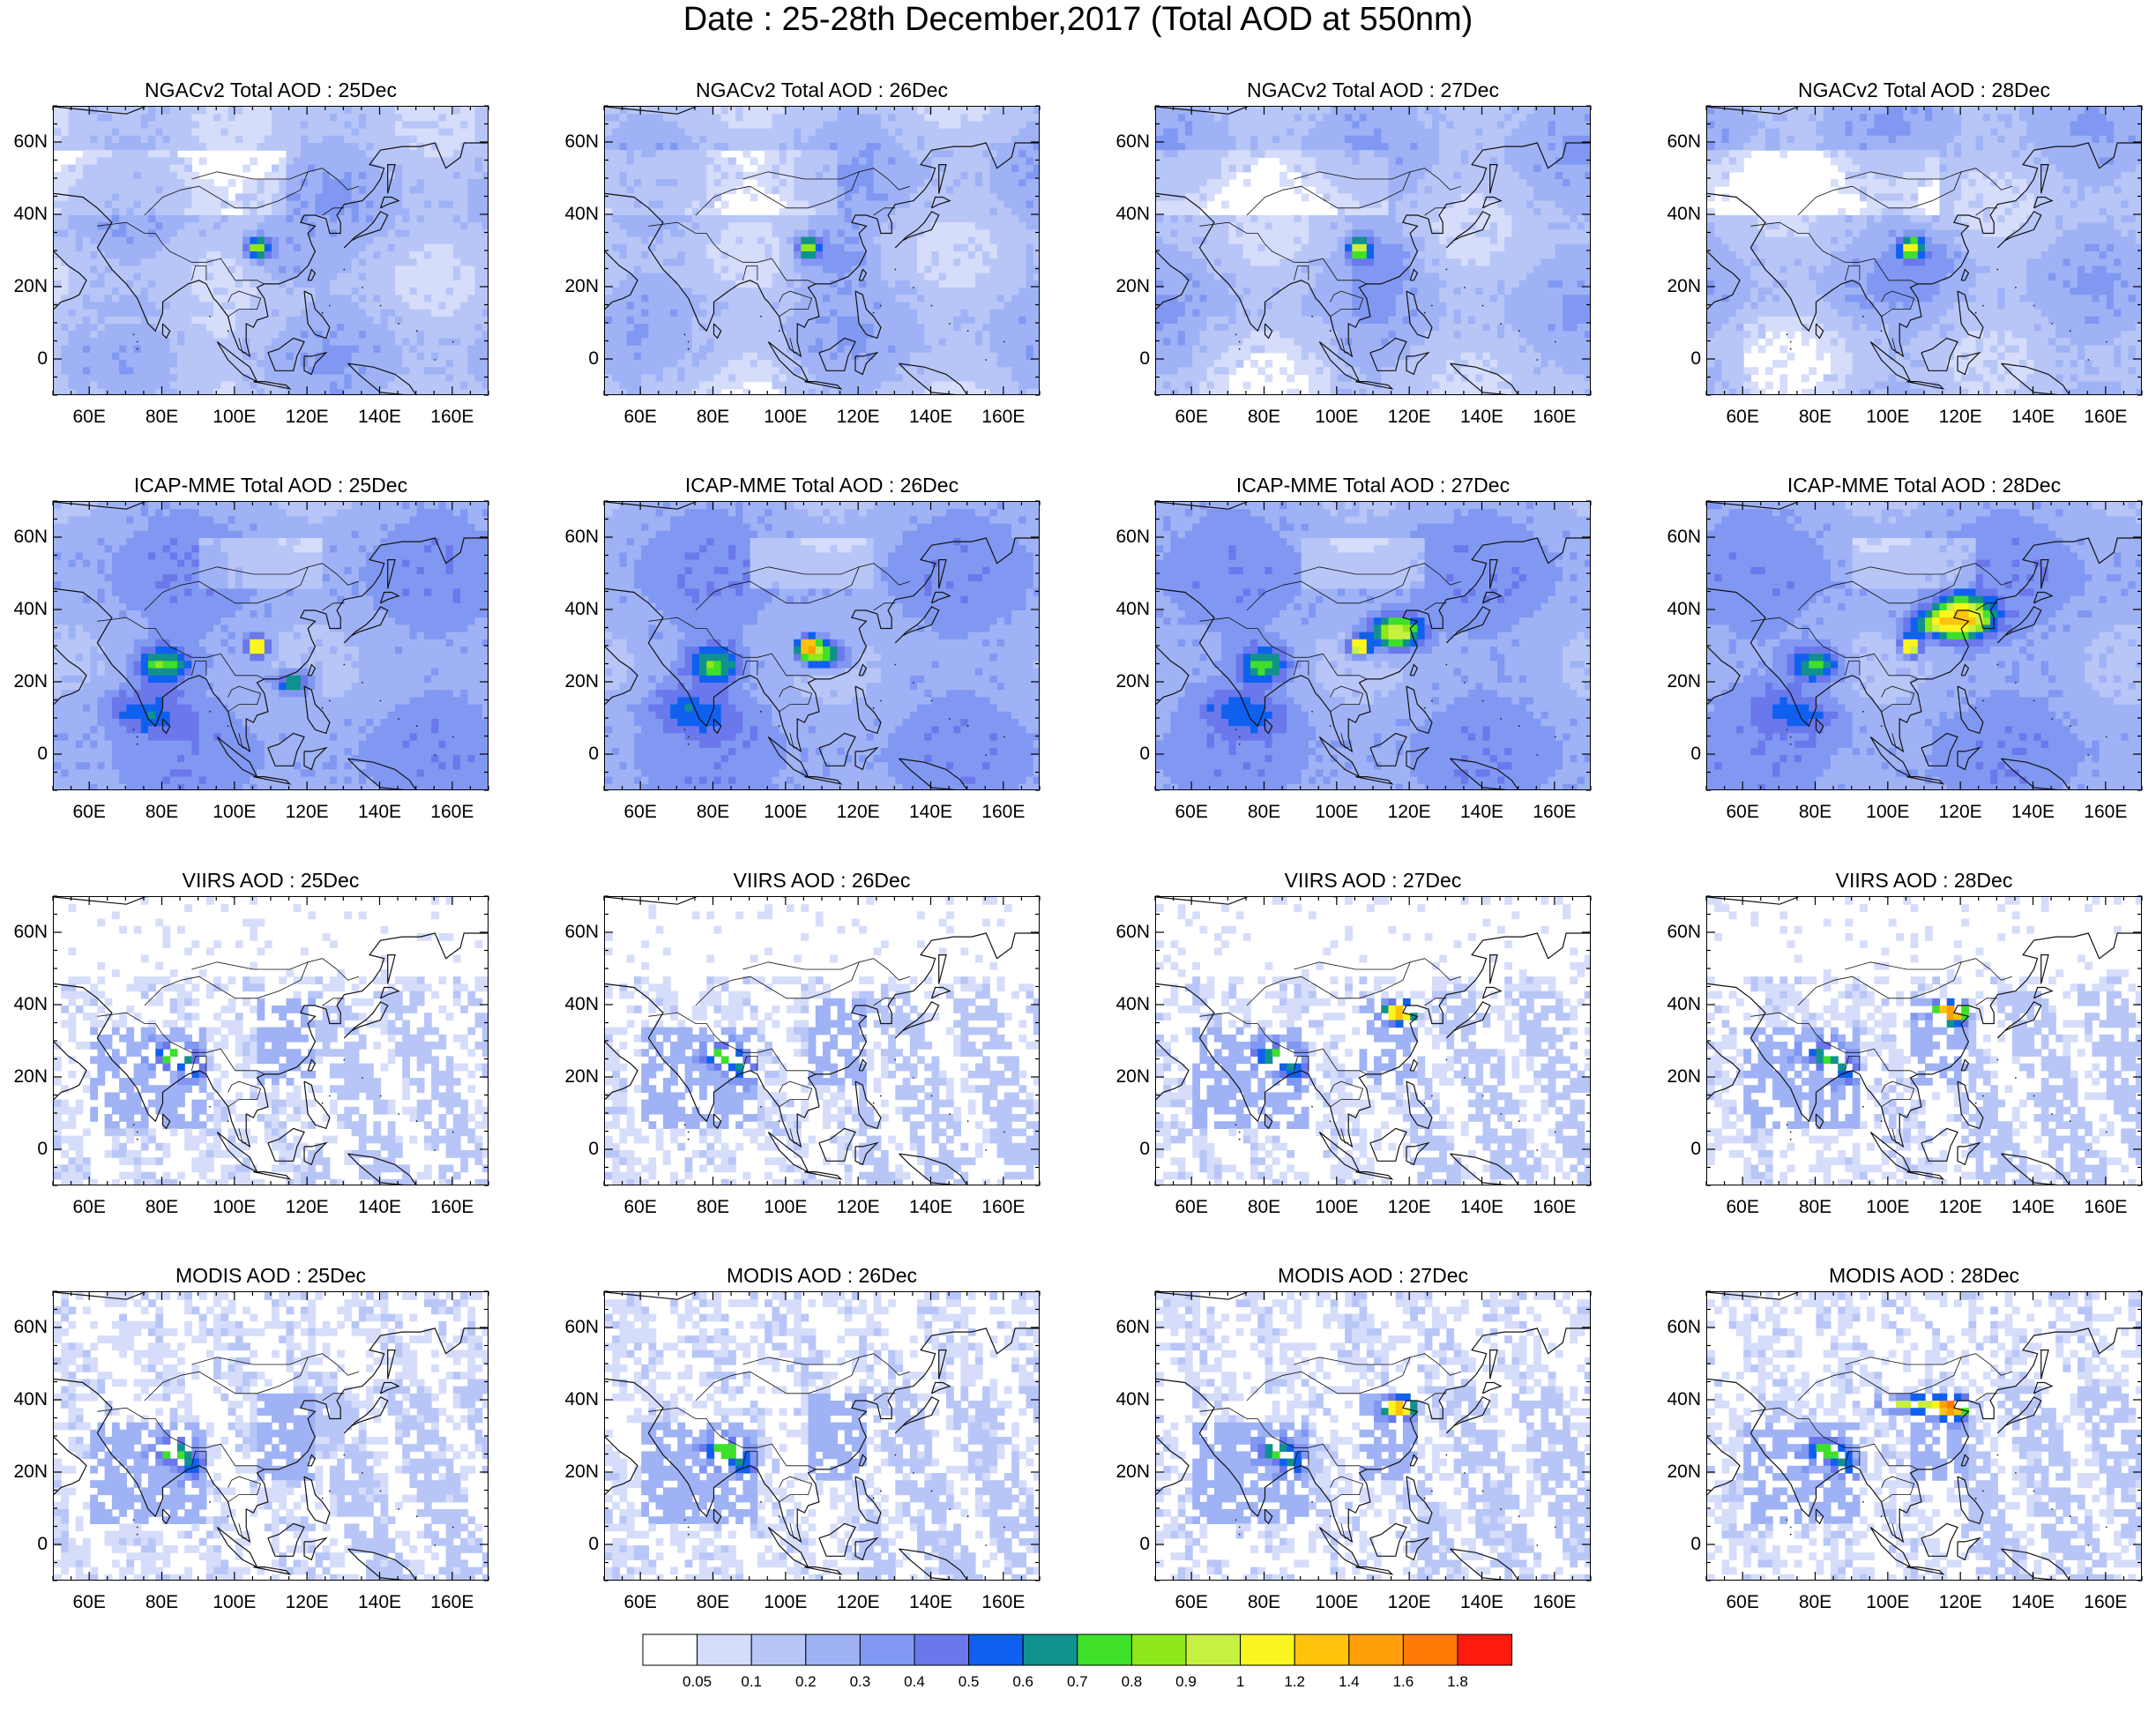 The image size is (2156, 1727). I want to click on x-tick-label: 100E, so click(1337, 417).